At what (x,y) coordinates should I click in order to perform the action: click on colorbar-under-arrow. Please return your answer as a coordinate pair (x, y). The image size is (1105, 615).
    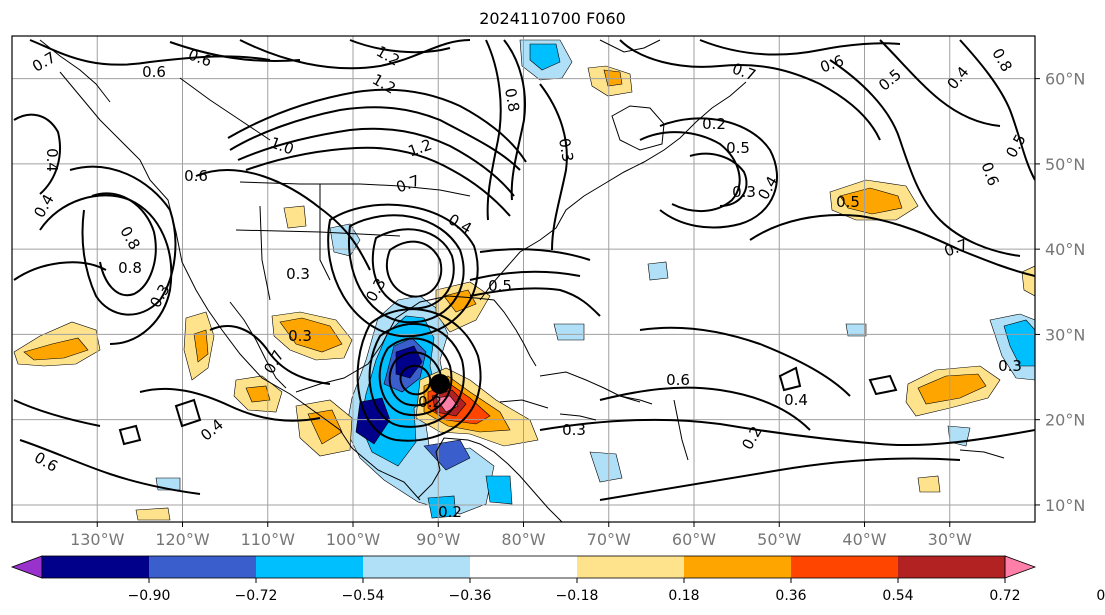
    Looking at the image, I should click on (26, 567).